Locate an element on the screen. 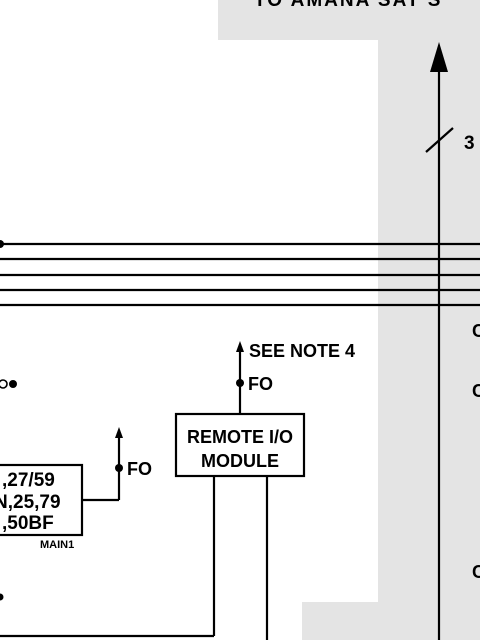 The image size is (480, 640). remote-io-module-box is located at coordinates (240, 445).